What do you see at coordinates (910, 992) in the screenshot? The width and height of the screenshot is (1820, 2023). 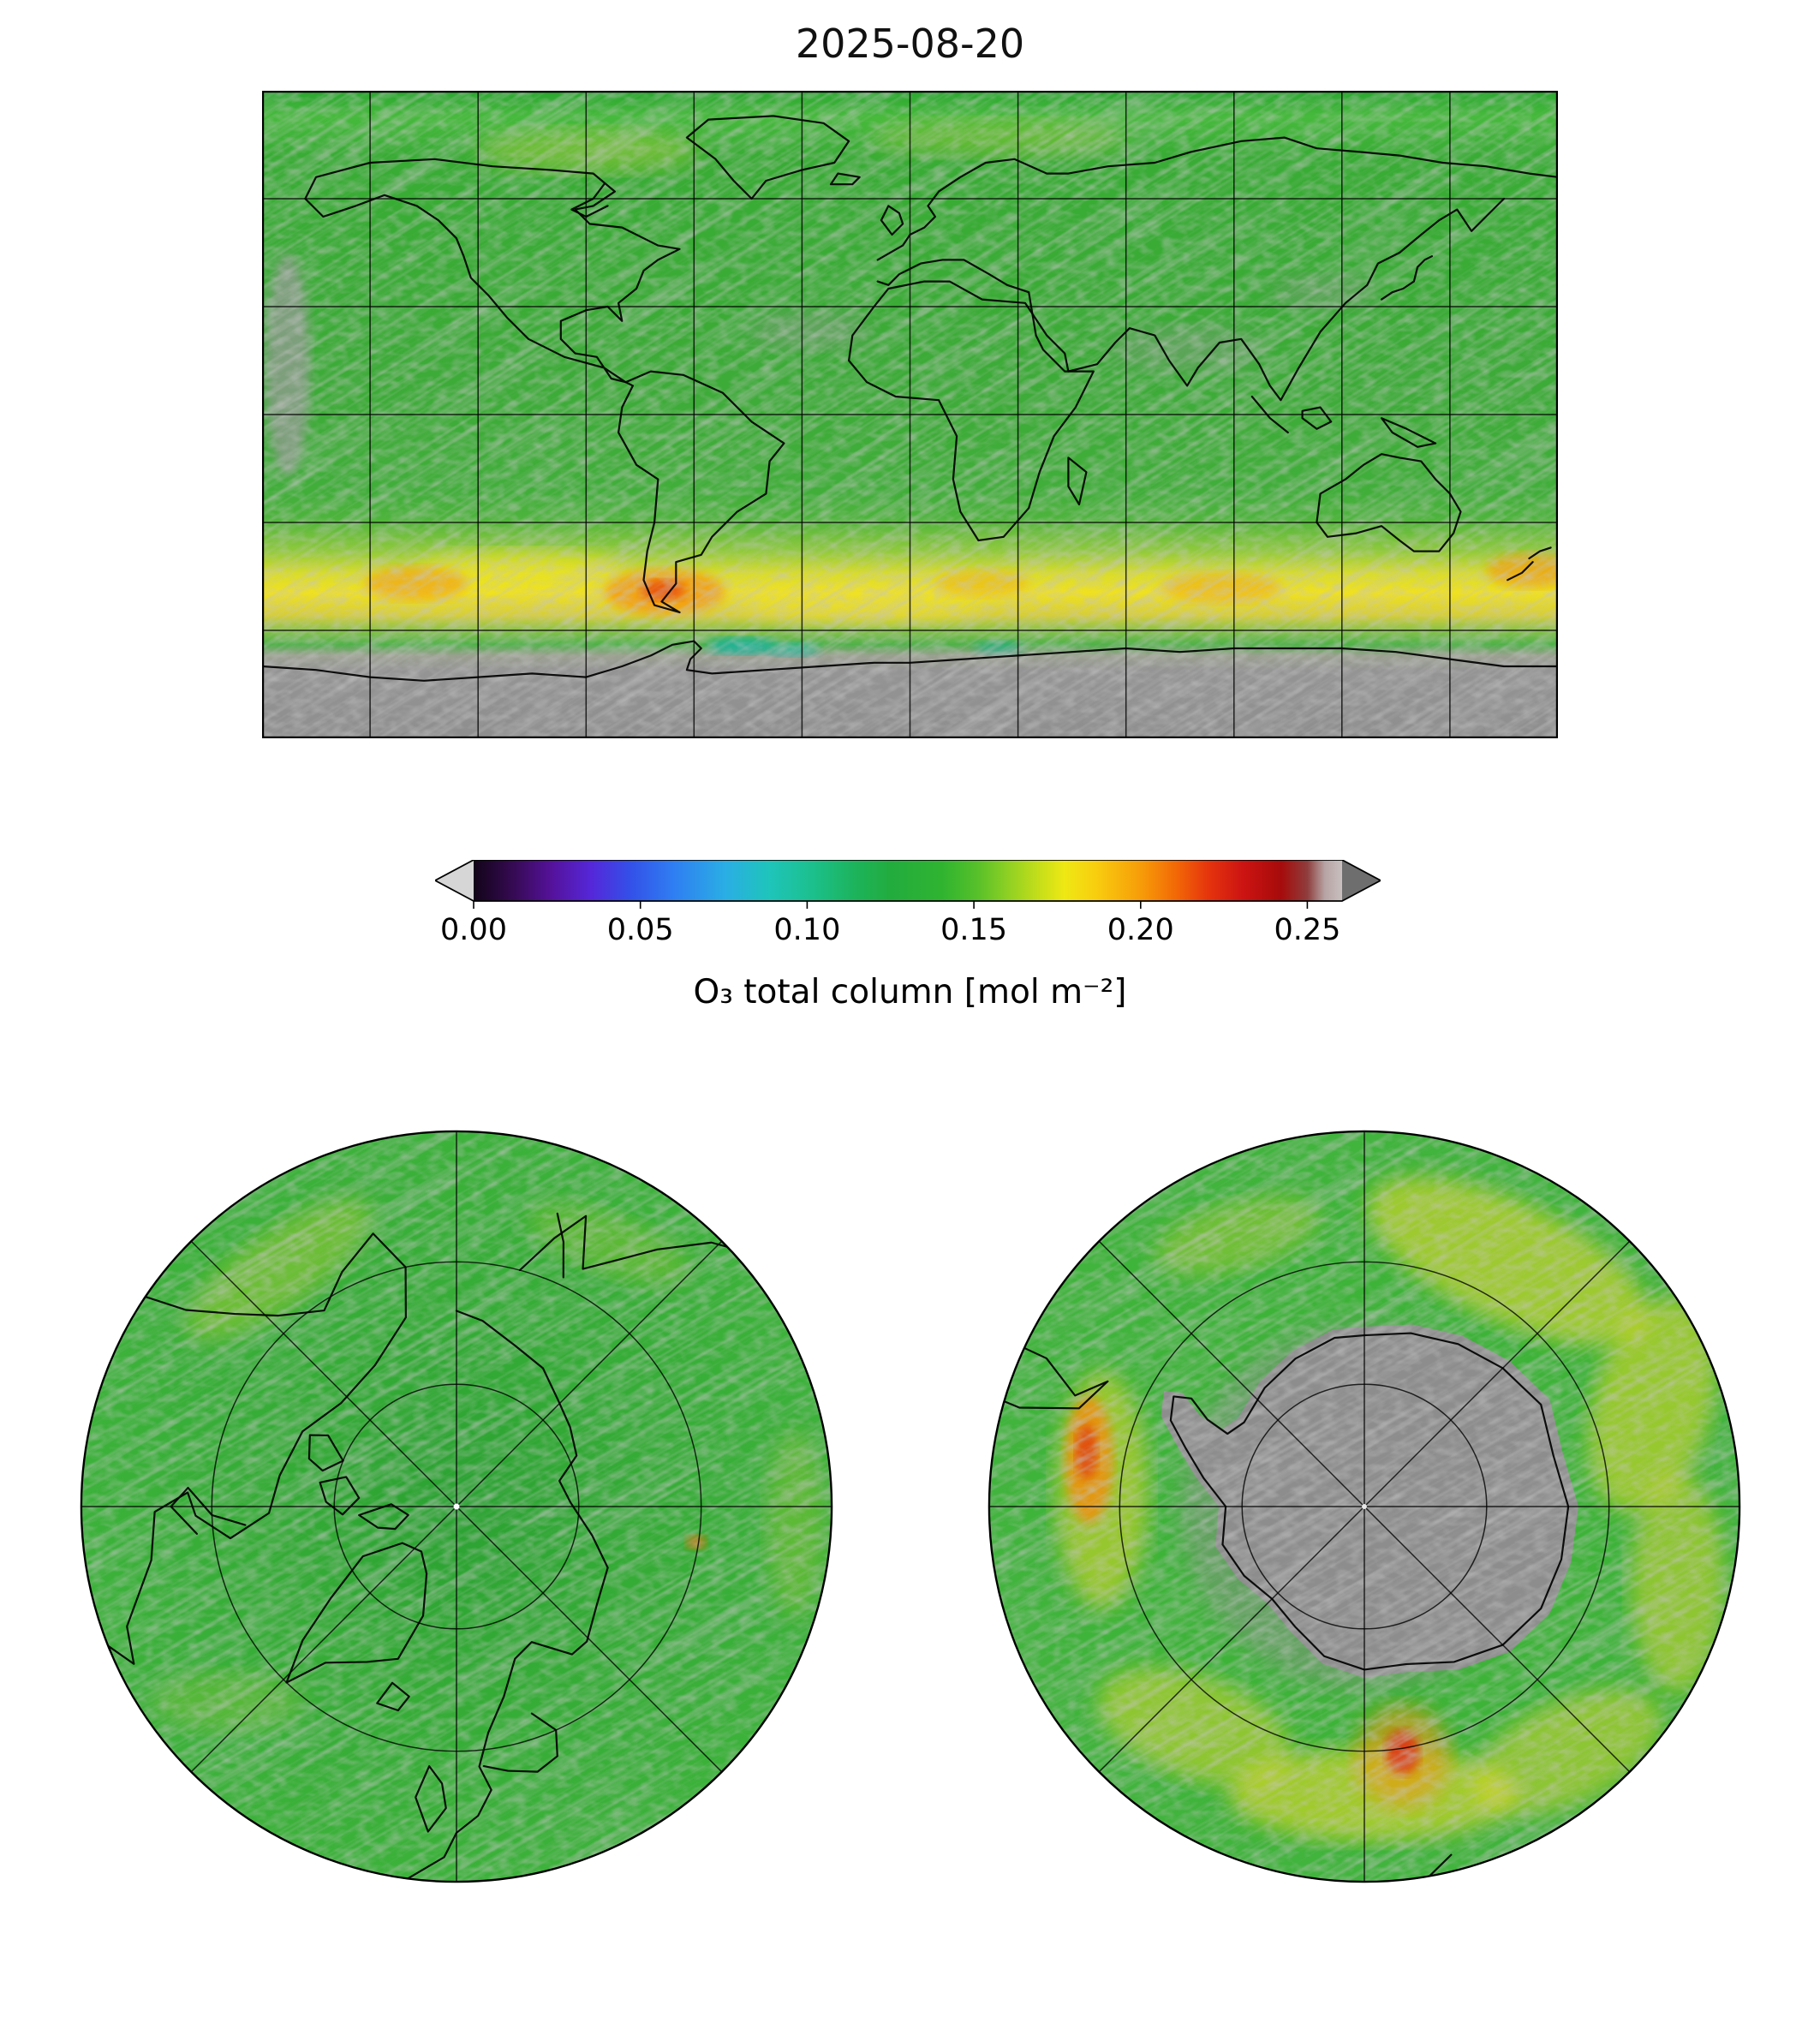 I see `colorbar-axis-label: O₃ total column [mol m⁻²]` at bounding box center [910, 992].